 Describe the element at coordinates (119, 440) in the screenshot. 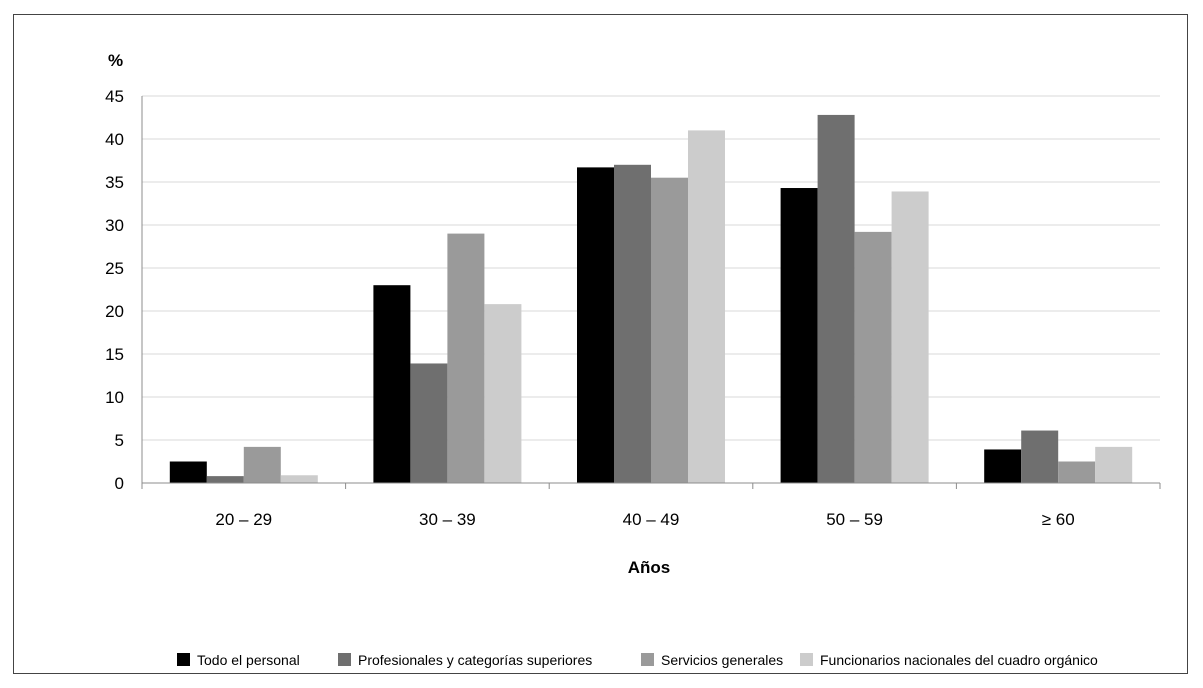

I see `y-tick-label: 5` at that location.